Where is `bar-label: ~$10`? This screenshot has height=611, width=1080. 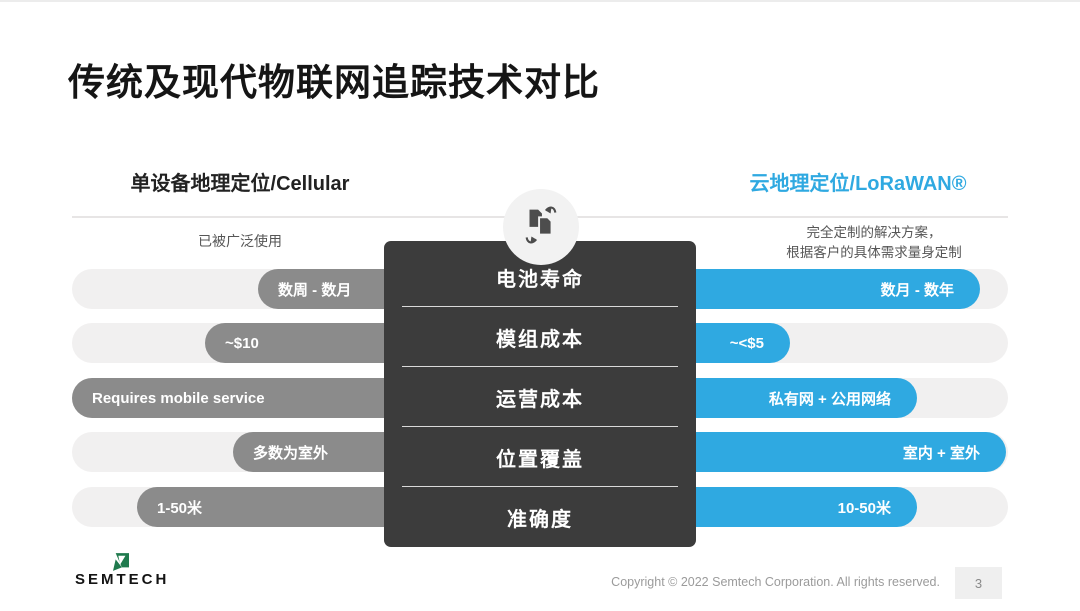
bar-label: ~$10 is located at coordinates (242, 343).